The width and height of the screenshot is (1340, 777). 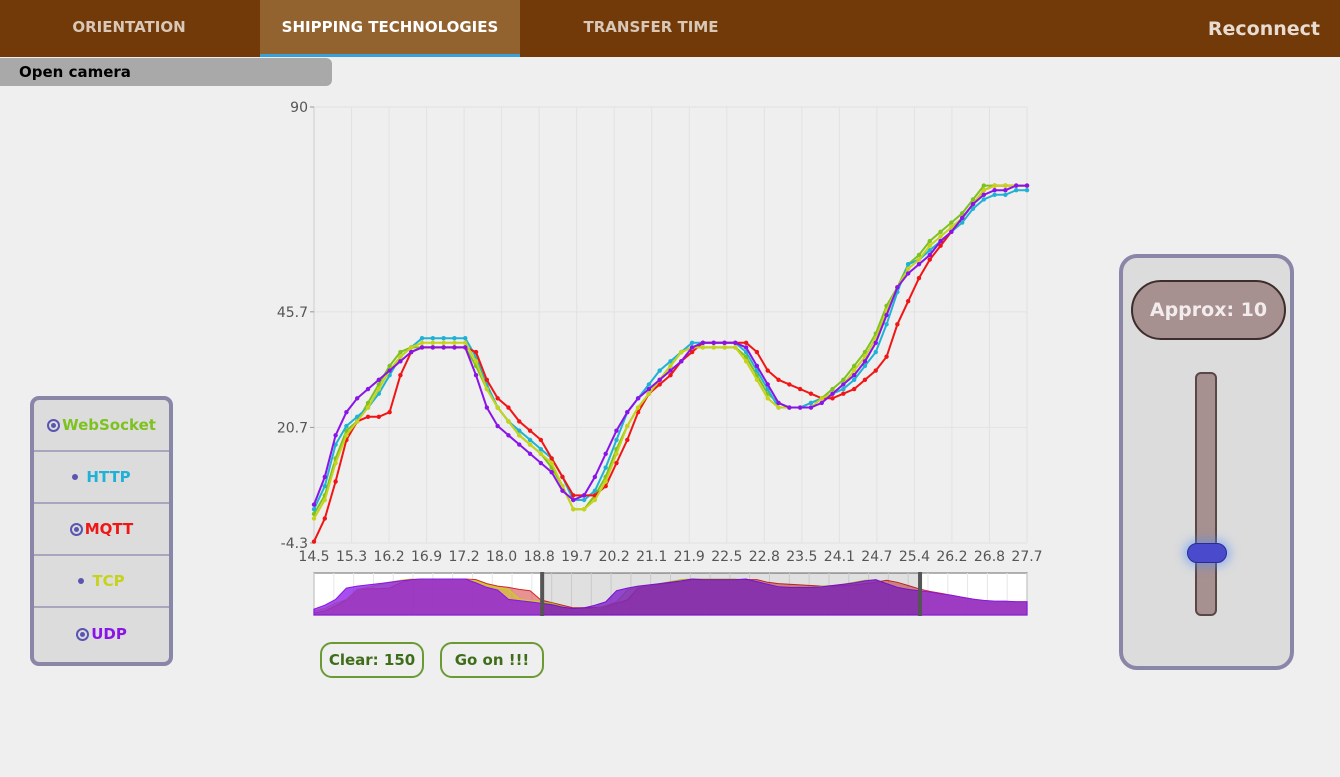 I want to click on tab-shipping-technologies: SHIPPING TECHNOLOGIES, so click(x=390, y=28).